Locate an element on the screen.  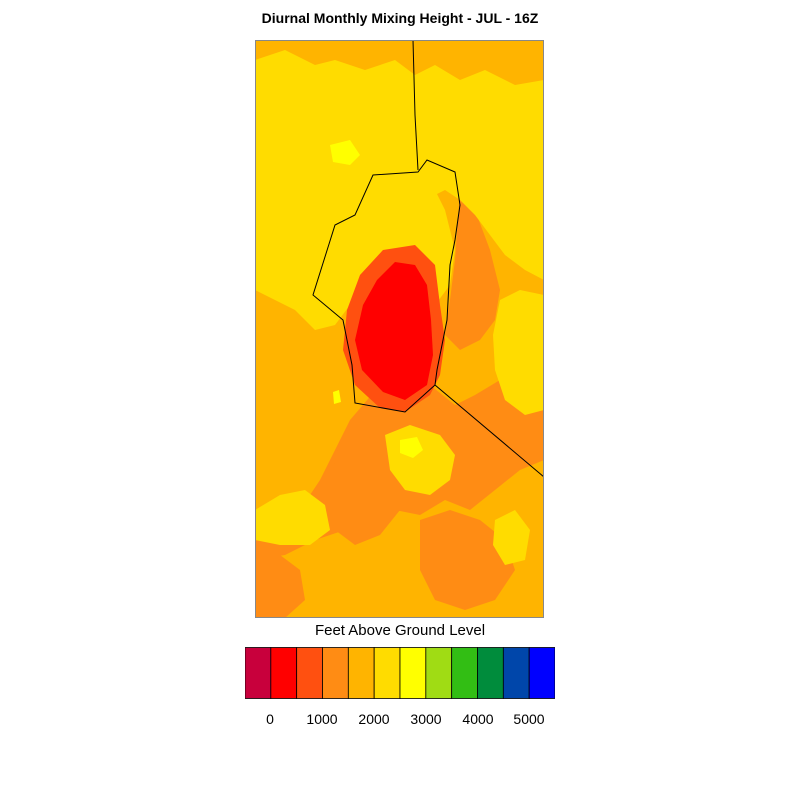
colorbar-tick-label: 4000 is located at coordinates (478, 719).